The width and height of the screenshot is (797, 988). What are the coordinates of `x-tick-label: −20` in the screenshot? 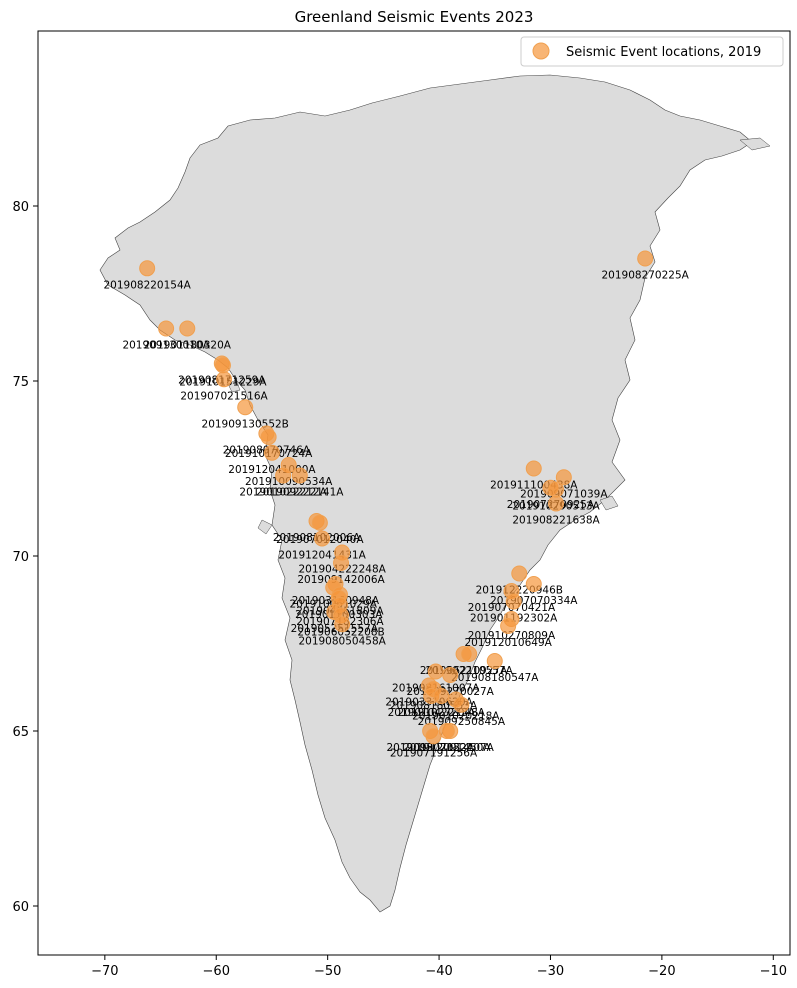 It's located at (661, 971).